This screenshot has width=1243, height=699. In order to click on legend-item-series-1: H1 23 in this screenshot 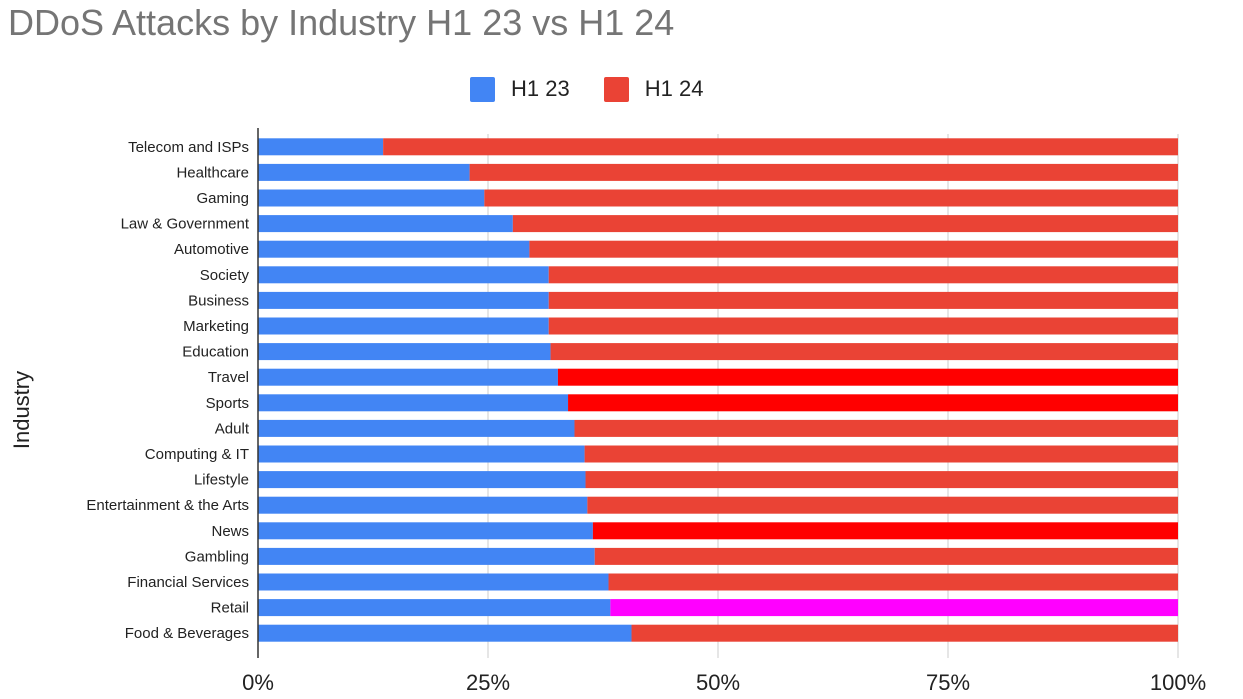, I will do `click(520, 89)`.